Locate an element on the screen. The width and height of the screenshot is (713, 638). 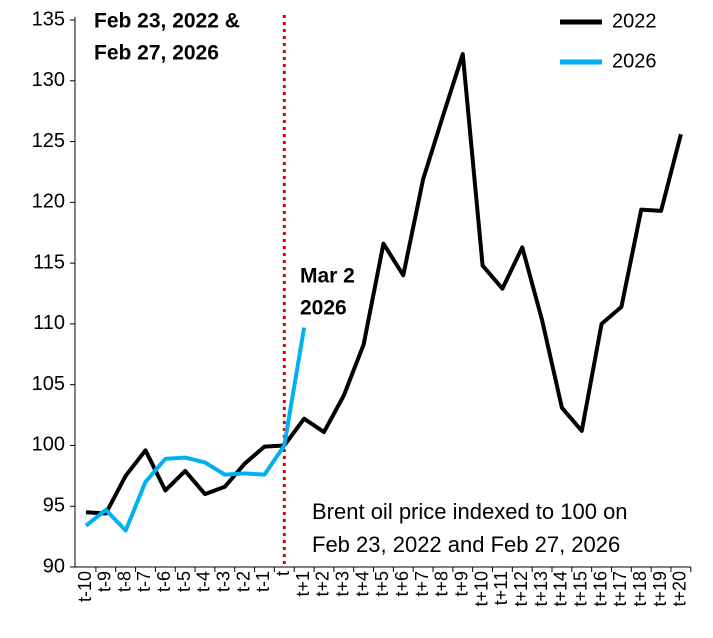
x-tick-label: t+7 is located at coordinates (422, 584).